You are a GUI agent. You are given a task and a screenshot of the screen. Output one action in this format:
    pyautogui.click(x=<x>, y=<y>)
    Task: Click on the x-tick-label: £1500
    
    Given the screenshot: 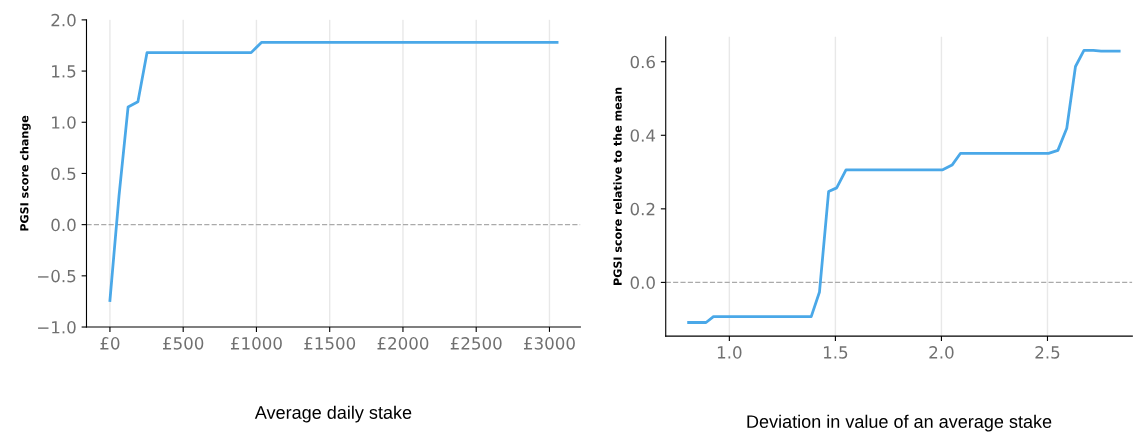 What is the action you would take?
    pyautogui.click(x=330, y=343)
    